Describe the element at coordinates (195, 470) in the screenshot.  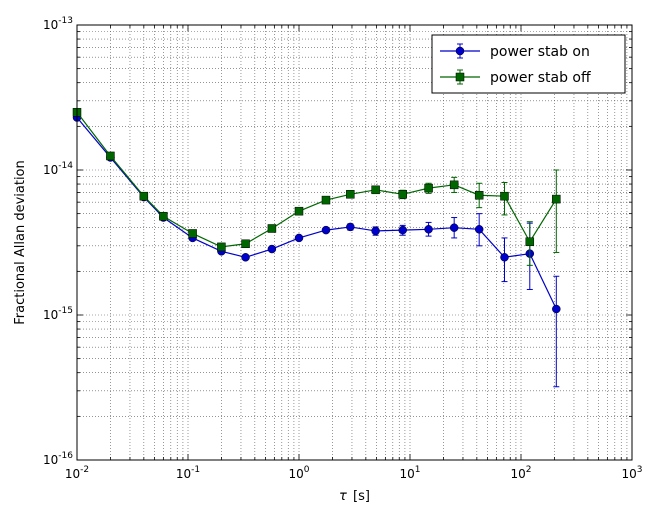
I see `x-tick-exponent: -1` at that location.